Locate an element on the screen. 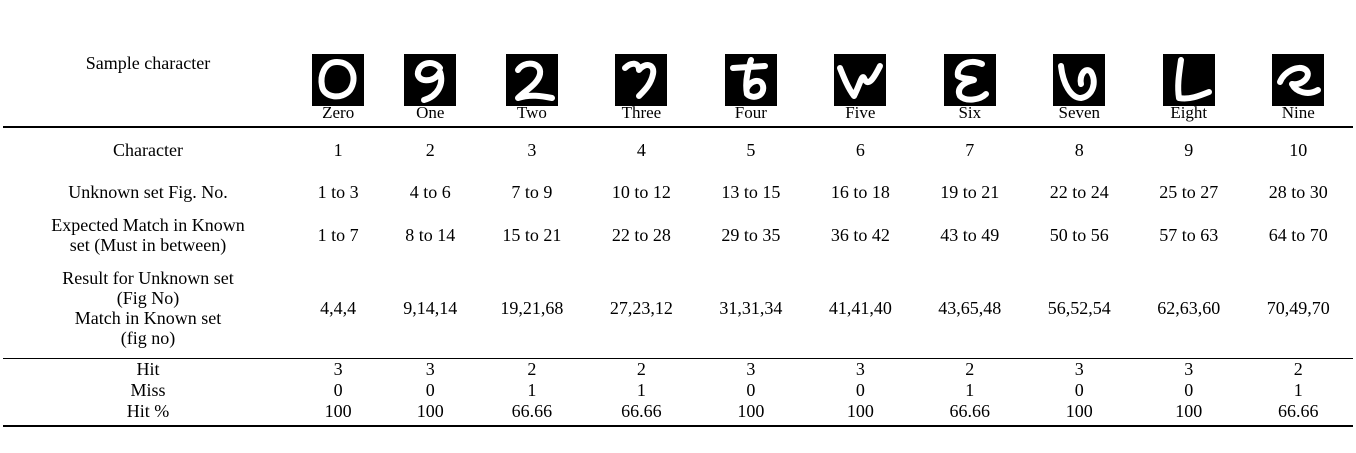 The image size is (1356, 453). sample: Seven is located at coordinates (1079, 87).